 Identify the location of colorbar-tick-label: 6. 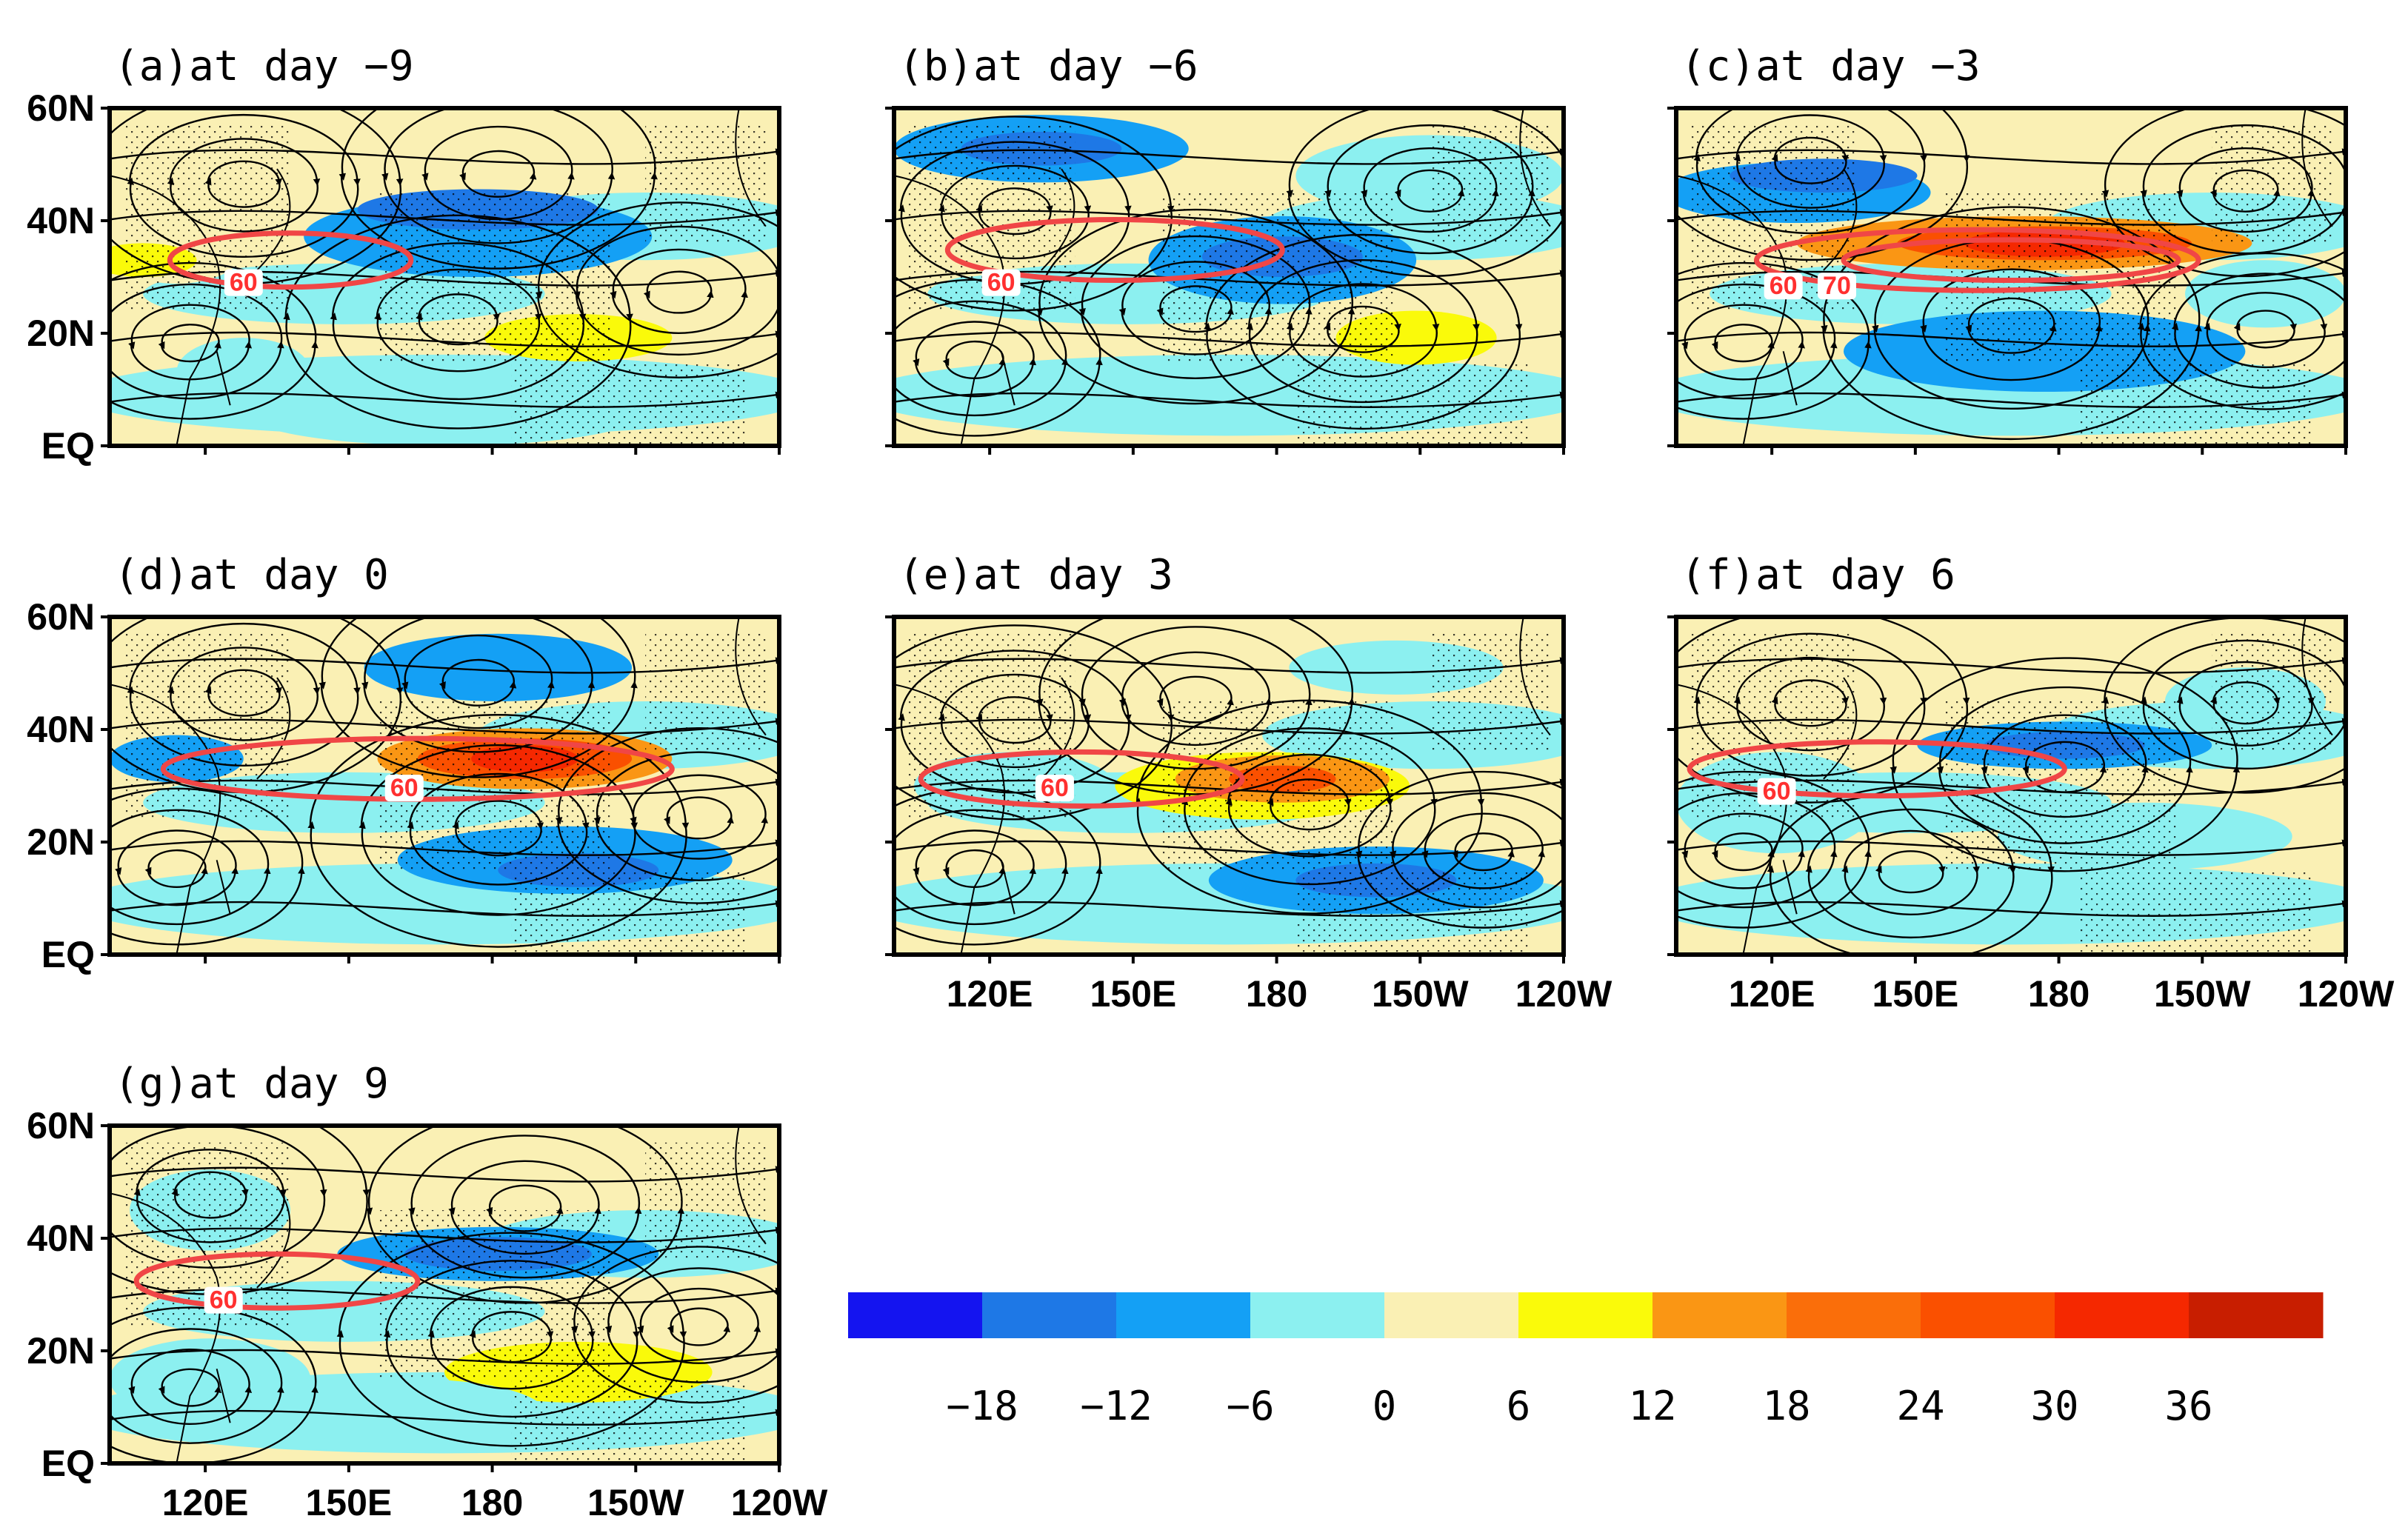
(1519, 1406).